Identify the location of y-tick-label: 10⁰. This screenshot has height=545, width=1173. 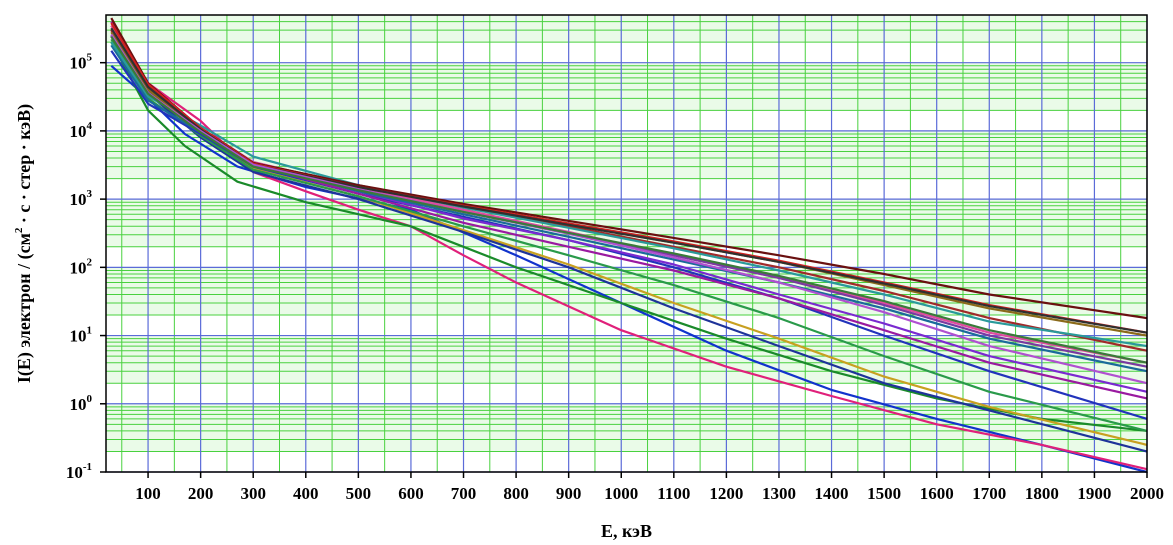
(81, 403).